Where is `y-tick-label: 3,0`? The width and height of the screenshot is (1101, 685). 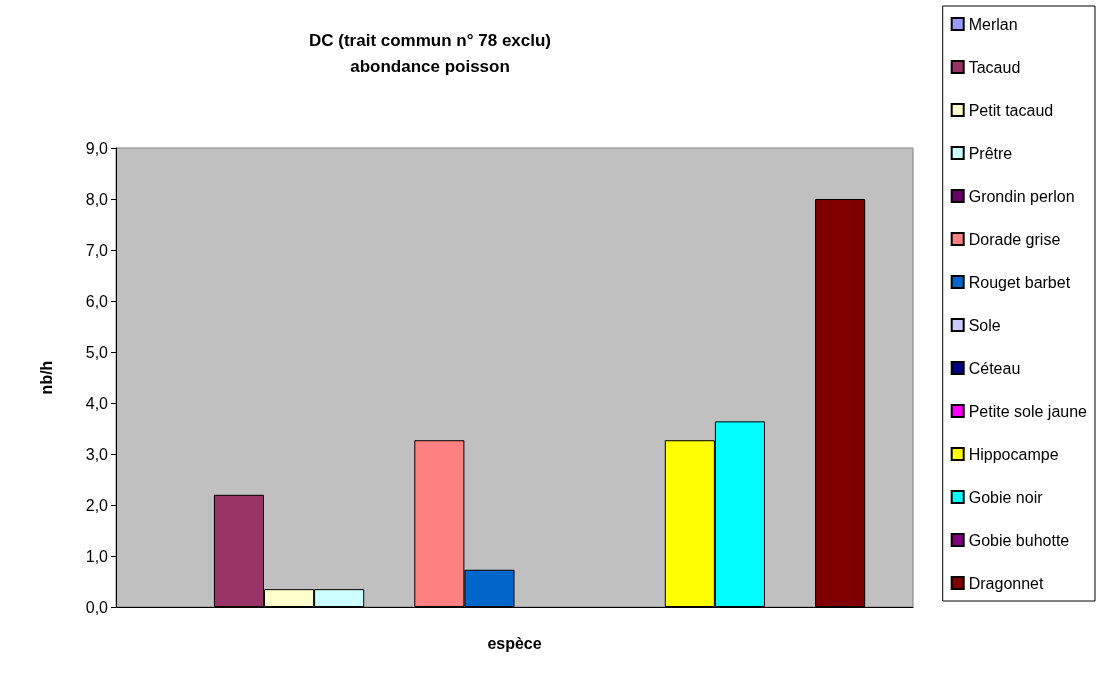
y-tick-label: 3,0 is located at coordinates (97, 454).